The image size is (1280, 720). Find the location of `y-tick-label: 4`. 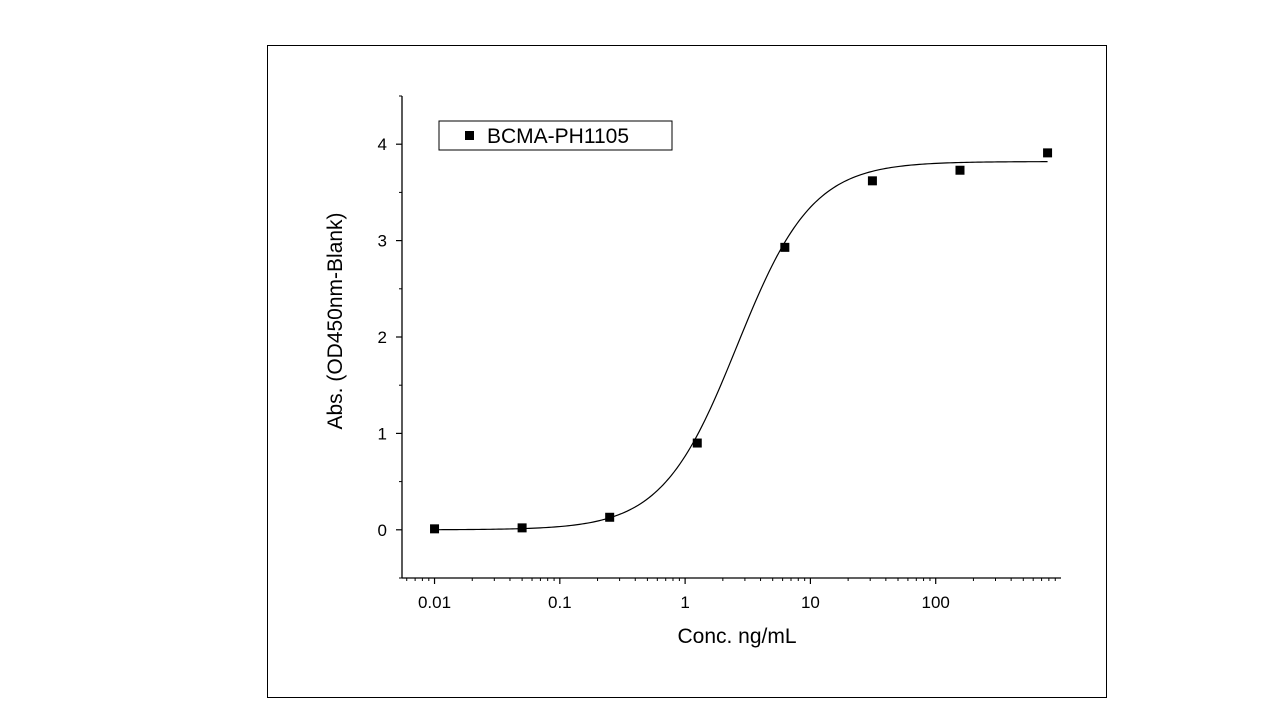

y-tick-label: 4 is located at coordinates (382, 144).